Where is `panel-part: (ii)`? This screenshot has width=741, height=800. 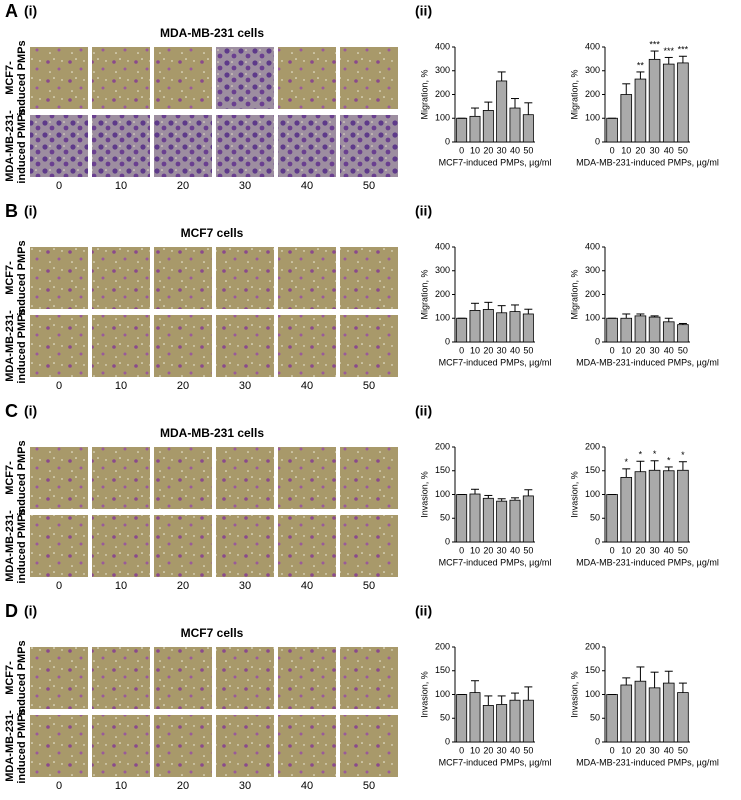
panel-part: (ii) is located at coordinates (423, 411).